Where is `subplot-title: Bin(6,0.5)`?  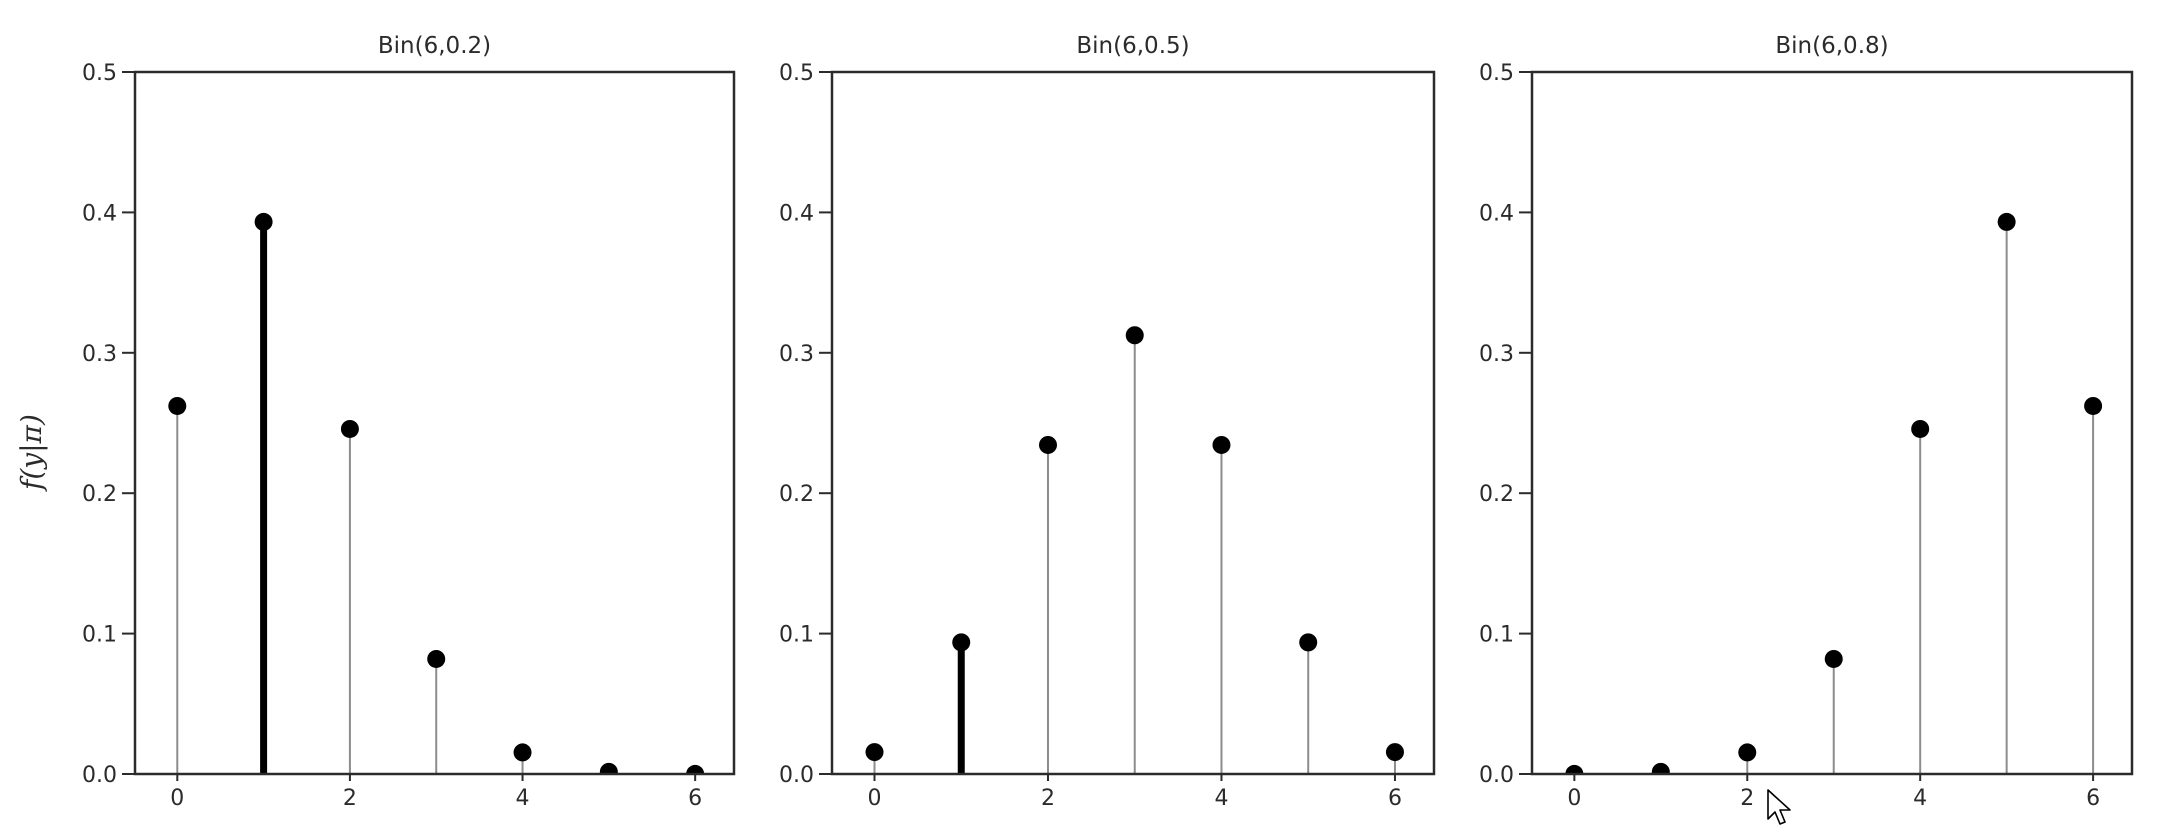
subplot-title: Bin(6,0.5) is located at coordinates (1132, 46).